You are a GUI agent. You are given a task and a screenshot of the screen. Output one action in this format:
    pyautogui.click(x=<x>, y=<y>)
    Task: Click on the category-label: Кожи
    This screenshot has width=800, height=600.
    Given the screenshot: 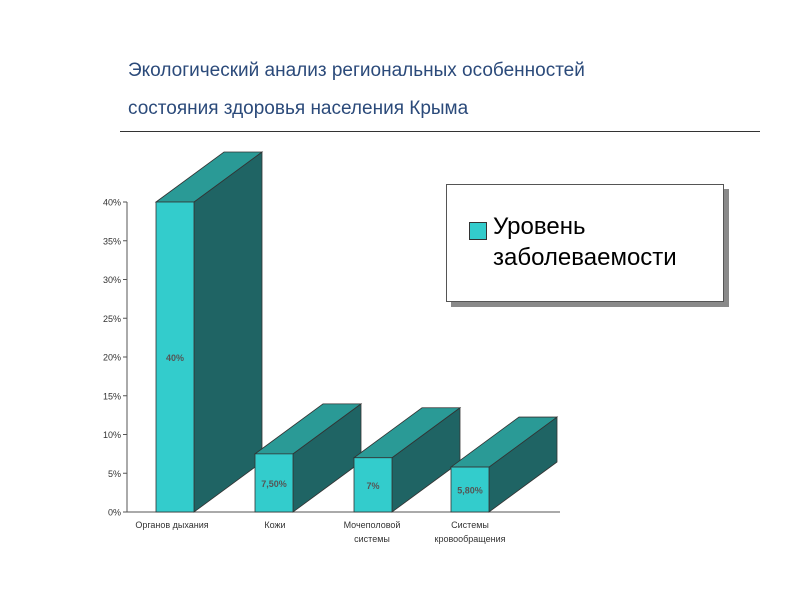 What is the action you would take?
    pyautogui.click(x=274, y=525)
    